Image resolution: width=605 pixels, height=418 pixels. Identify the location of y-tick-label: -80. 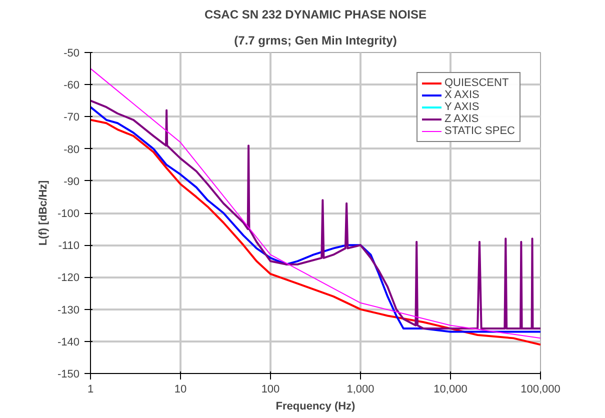
(72, 150).